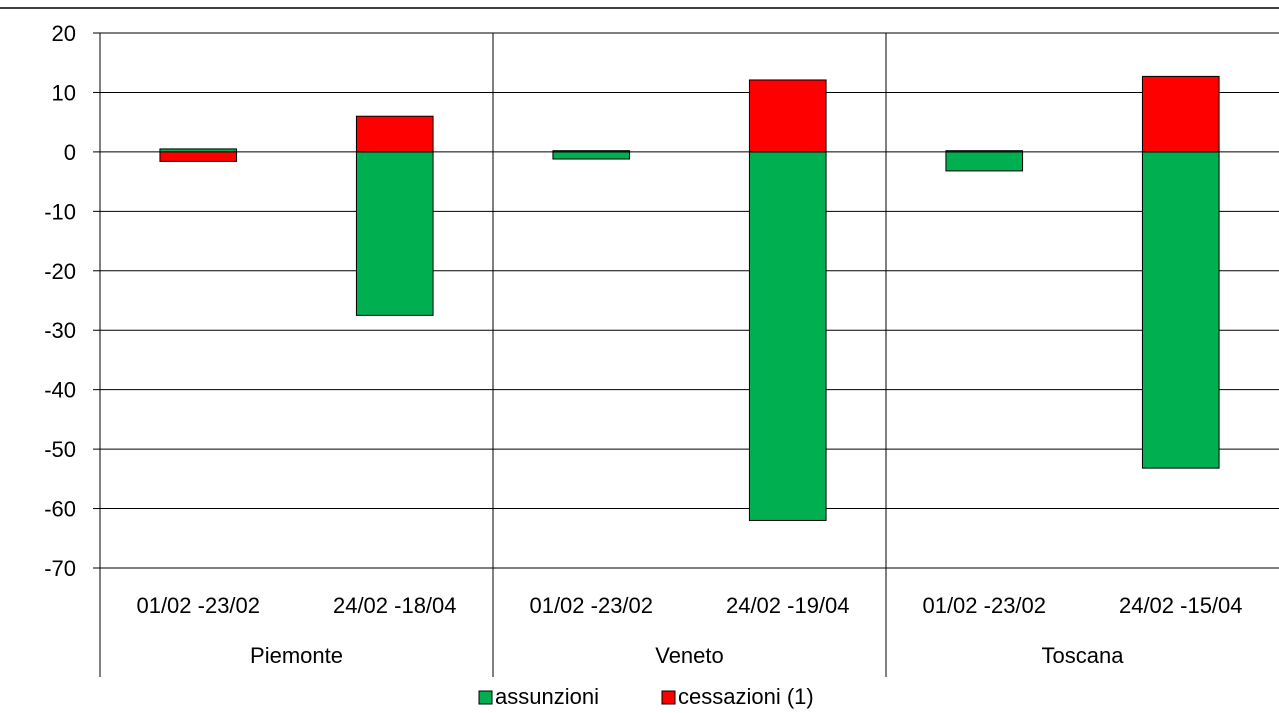 The height and width of the screenshot is (713, 1279). What do you see at coordinates (60, 330) in the screenshot?
I see `y-tick-label: -30` at bounding box center [60, 330].